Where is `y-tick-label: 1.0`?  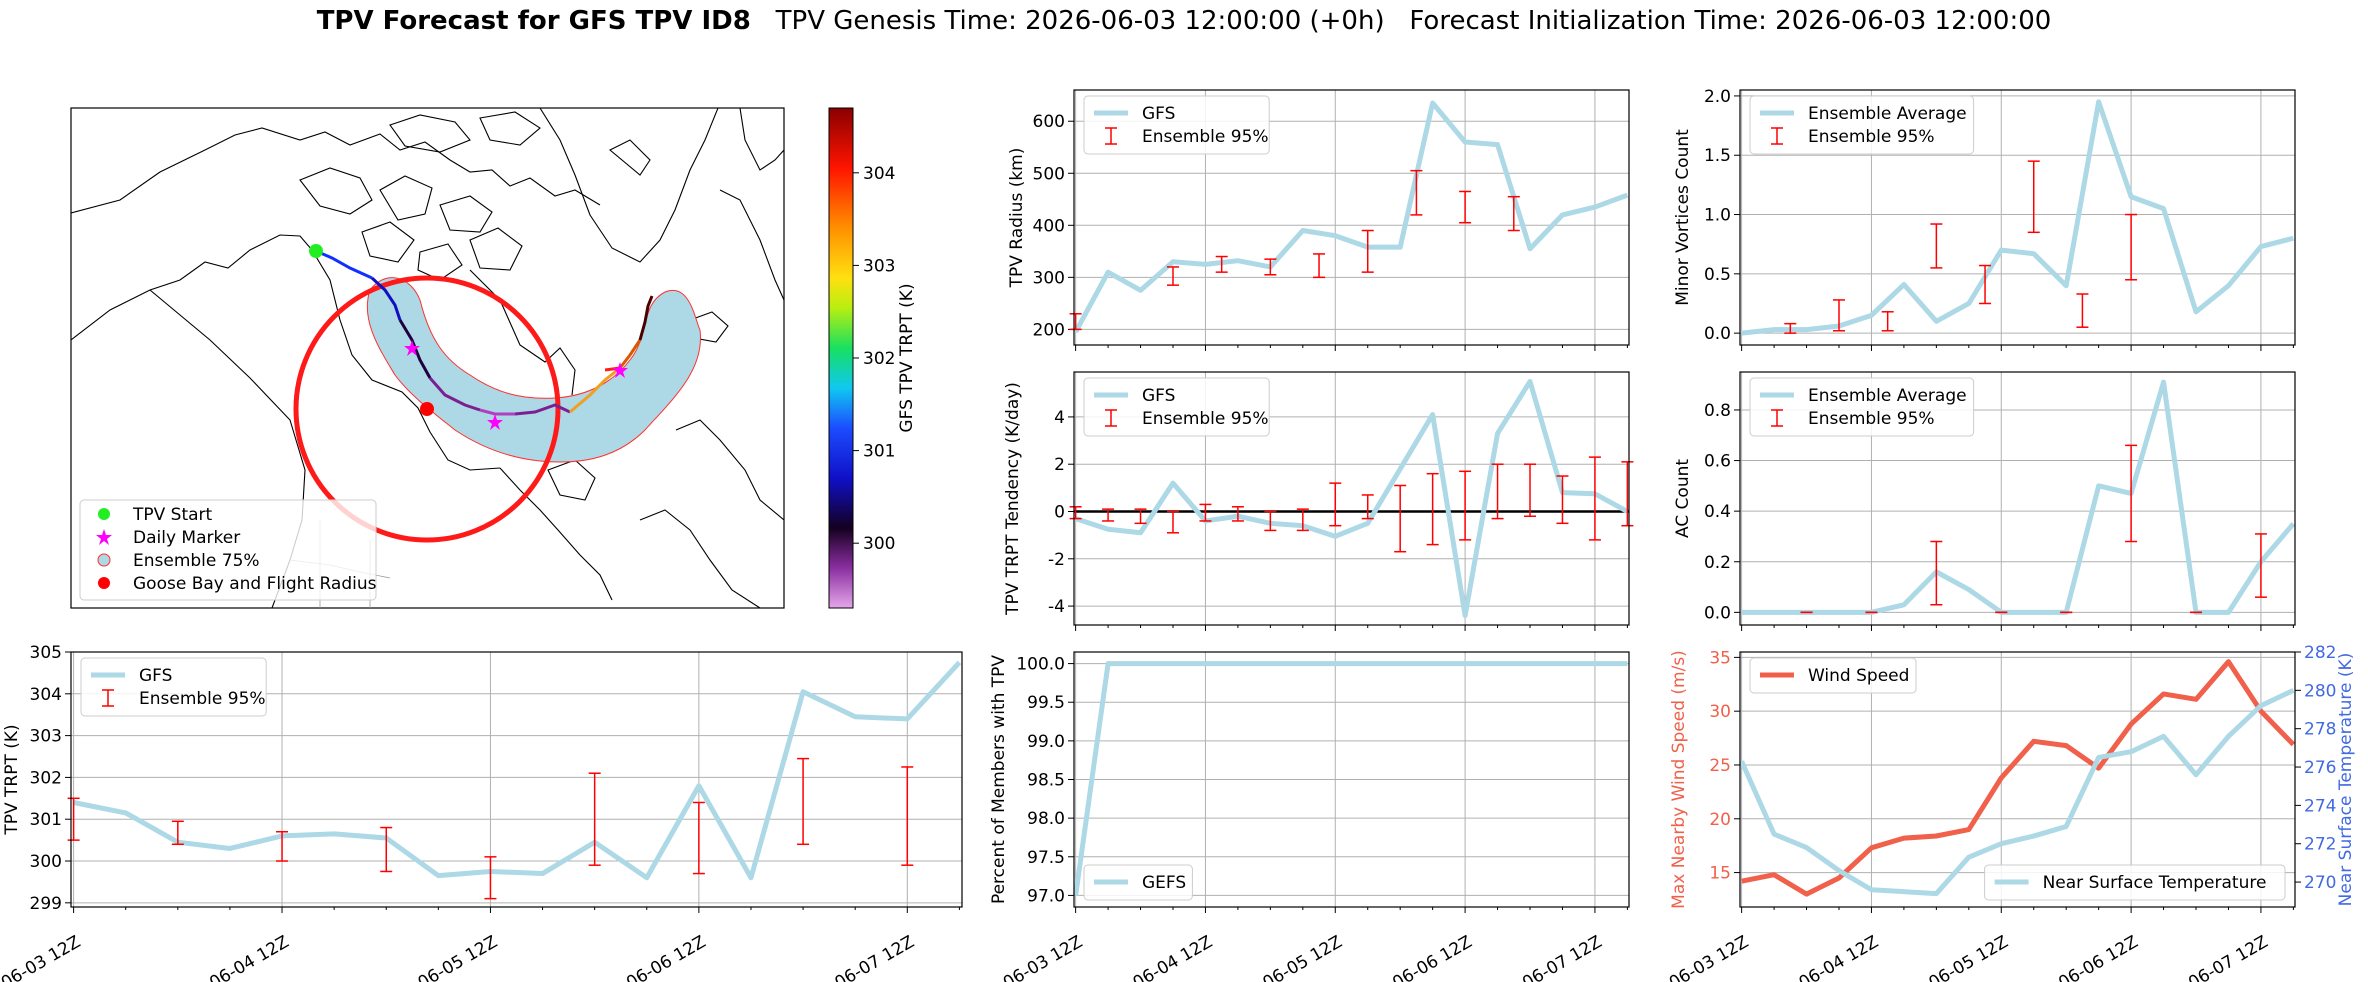
y-tick-label: 1.0 is located at coordinates (1717, 216).